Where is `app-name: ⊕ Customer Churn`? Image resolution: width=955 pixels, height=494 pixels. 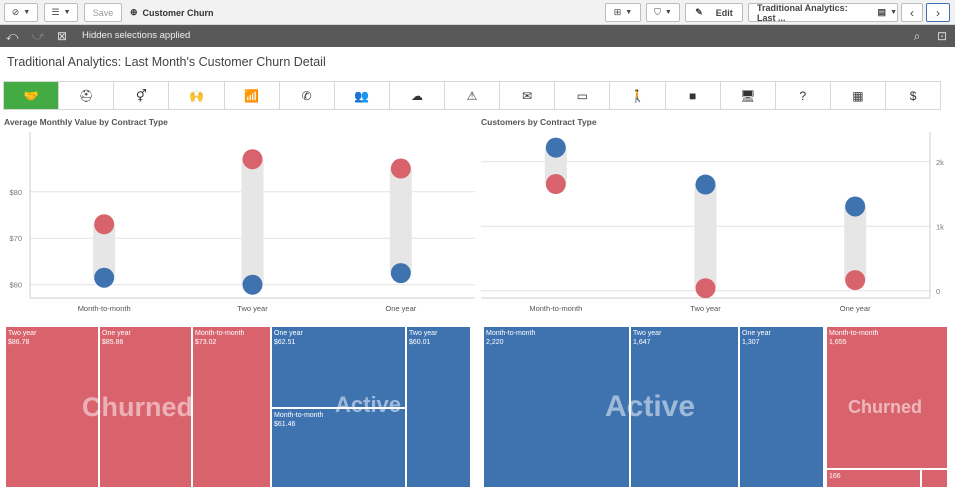 app-name: ⊕ Customer Churn is located at coordinates (172, 12).